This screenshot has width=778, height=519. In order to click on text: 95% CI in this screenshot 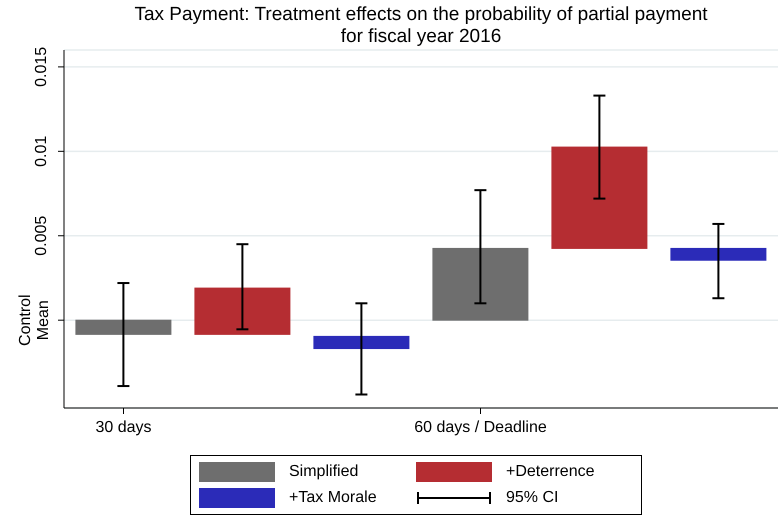, I will do `click(532, 498)`.